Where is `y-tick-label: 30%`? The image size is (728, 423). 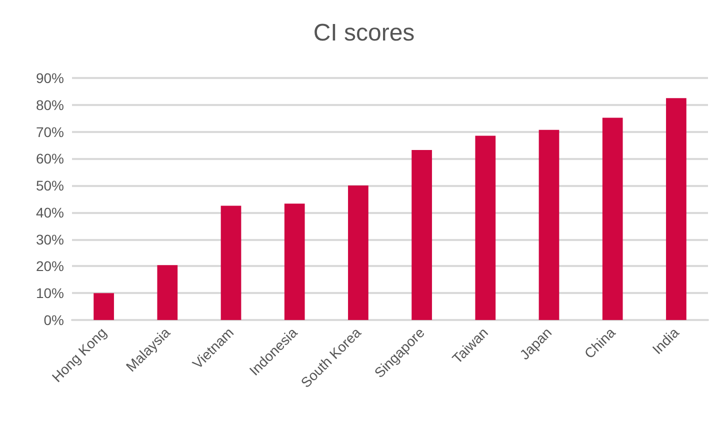
y-tick-label: 30% is located at coordinates (50, 239).